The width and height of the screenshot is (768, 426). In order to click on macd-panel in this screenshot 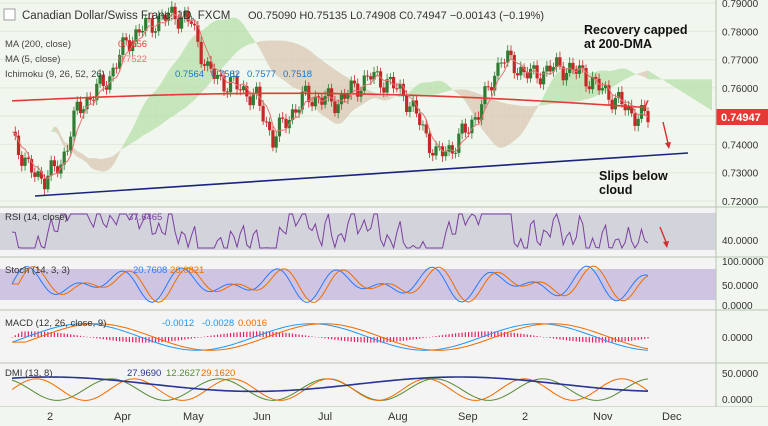, I will do `click(358, 336)`.